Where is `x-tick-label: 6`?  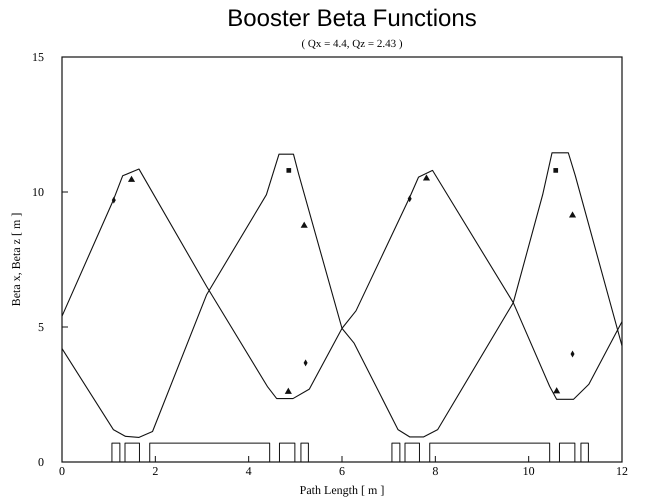 x-tick-label: 6 is located at coordinates (342, 471).